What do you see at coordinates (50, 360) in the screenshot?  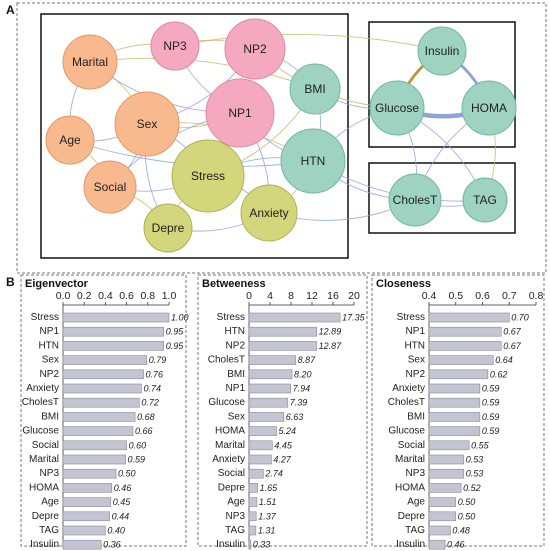 I see `chart-eigenvector-category-label: Sex` at bounding box center [50, 360].